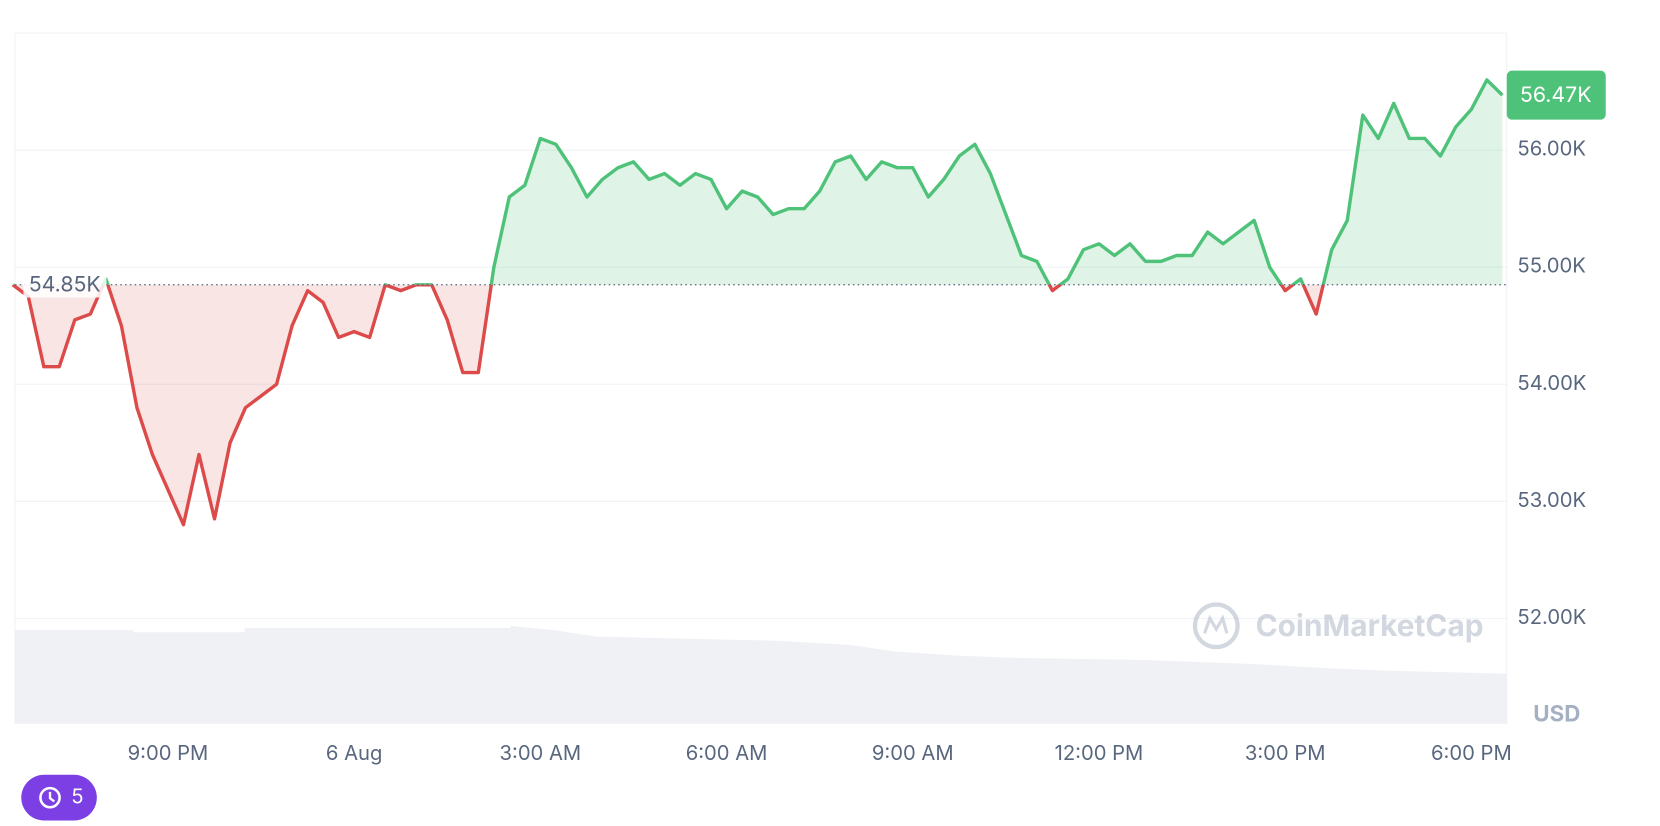  Describe the element at coordinates (354, 752) in the screenshot. I see `x-tick-label: 6 Aug` at that location.